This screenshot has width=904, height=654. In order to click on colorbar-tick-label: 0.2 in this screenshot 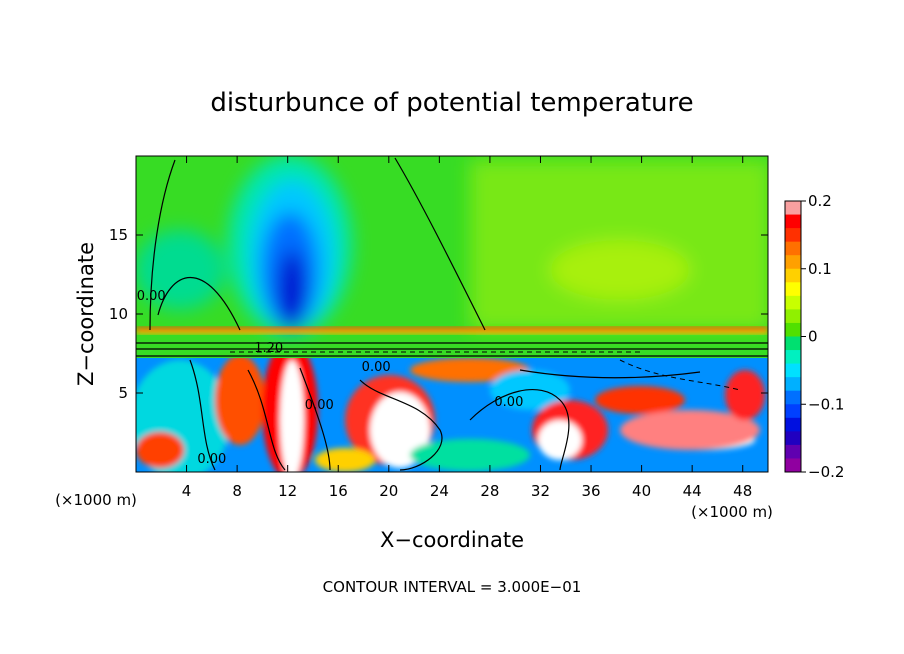, I will do `click(820, 201)`.